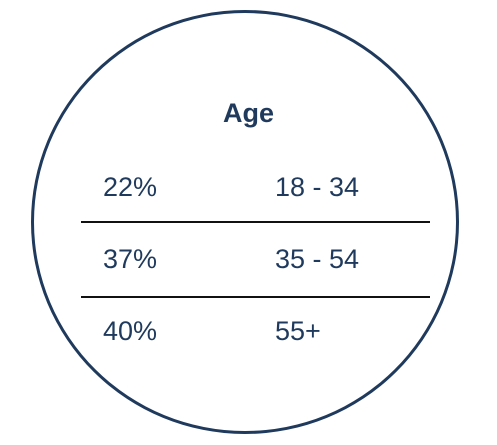 This screenshot has width=497, height=445. I want to click on age-row-3: 40% 55+, so click(248, 331).